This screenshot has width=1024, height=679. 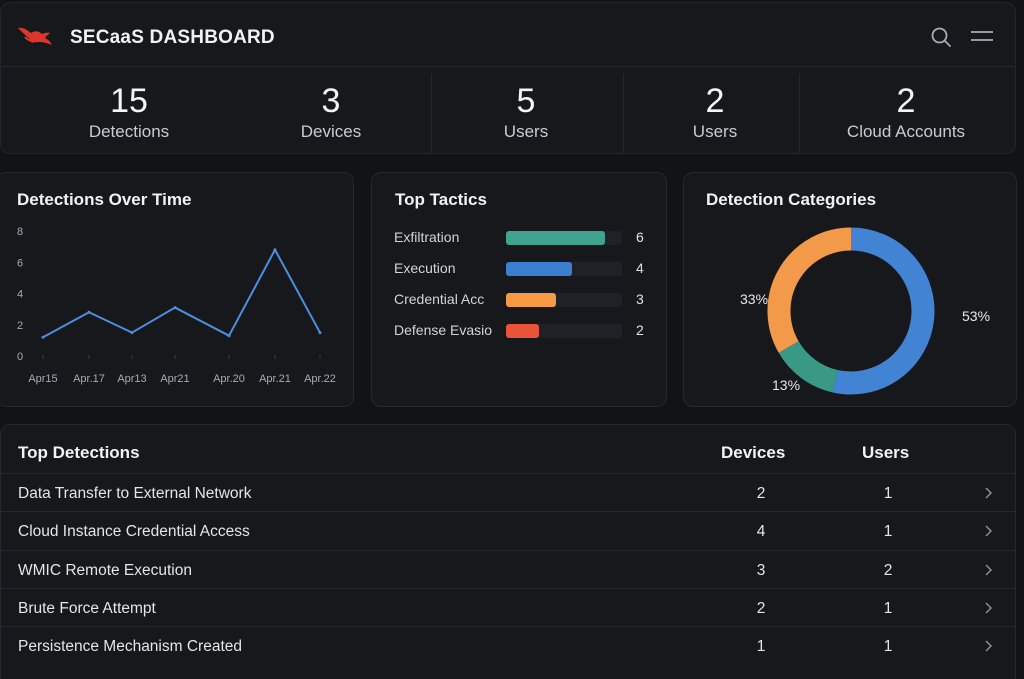 I want to click on card-title: Top Tactics, so click(x=441, y=199).